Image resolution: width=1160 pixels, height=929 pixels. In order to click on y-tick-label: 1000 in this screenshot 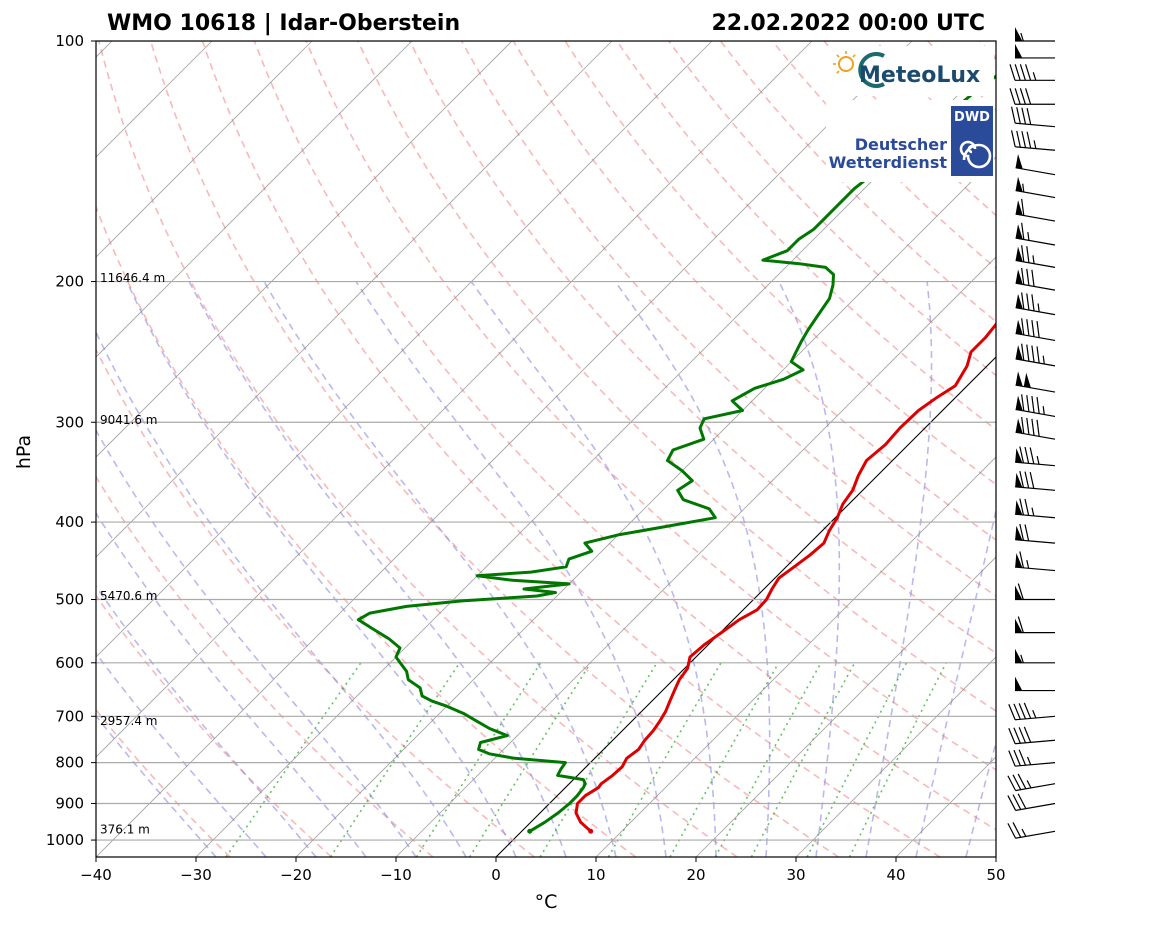, I will do `click(65, 840)`.